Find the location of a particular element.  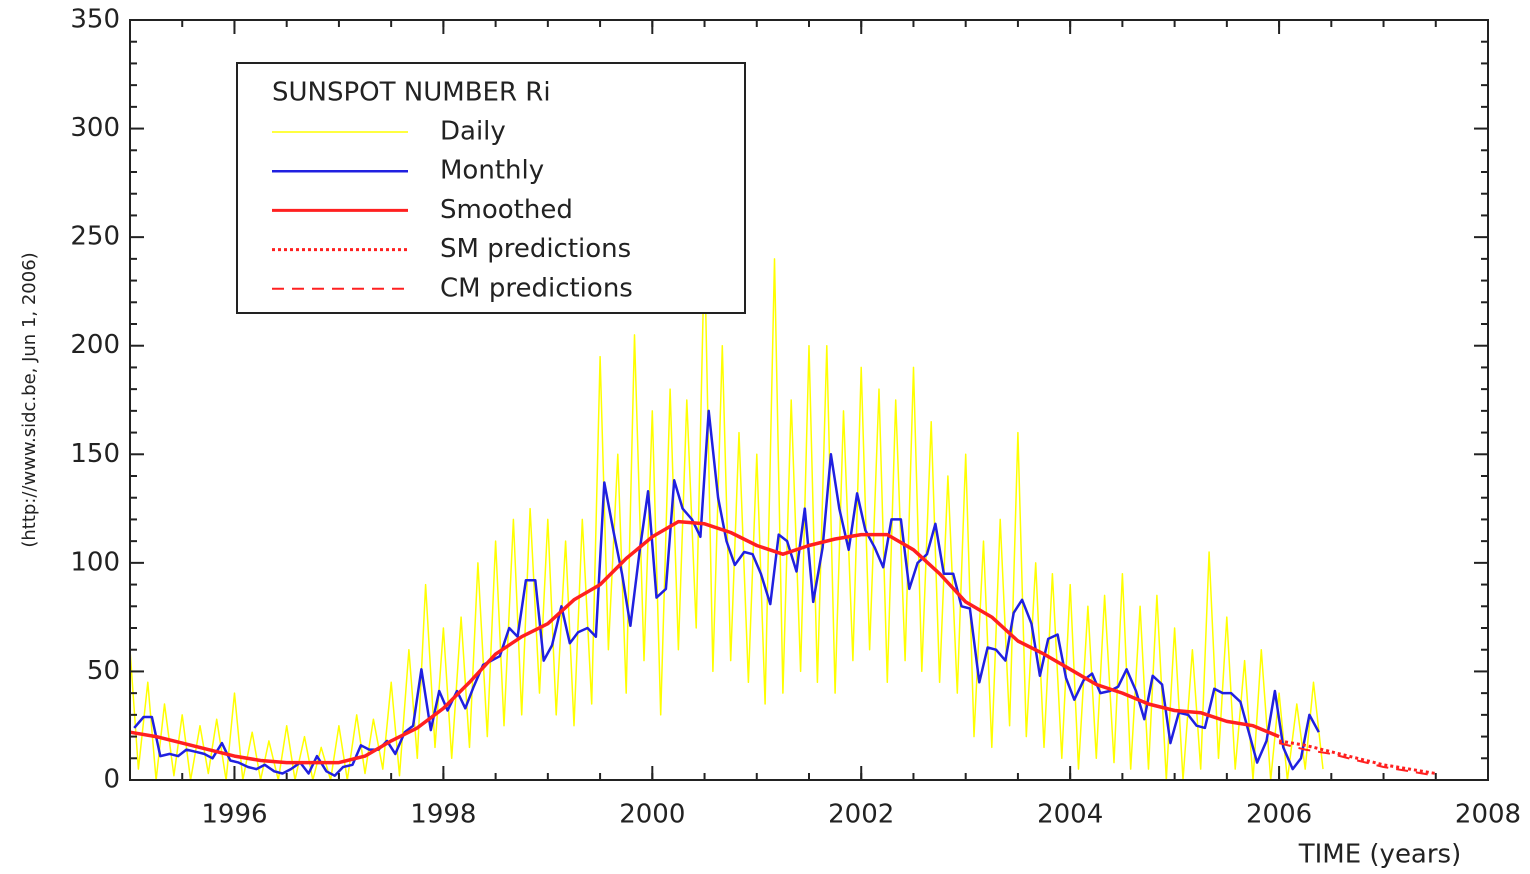

legend-label: Daily is located at coordinates (473, 132).